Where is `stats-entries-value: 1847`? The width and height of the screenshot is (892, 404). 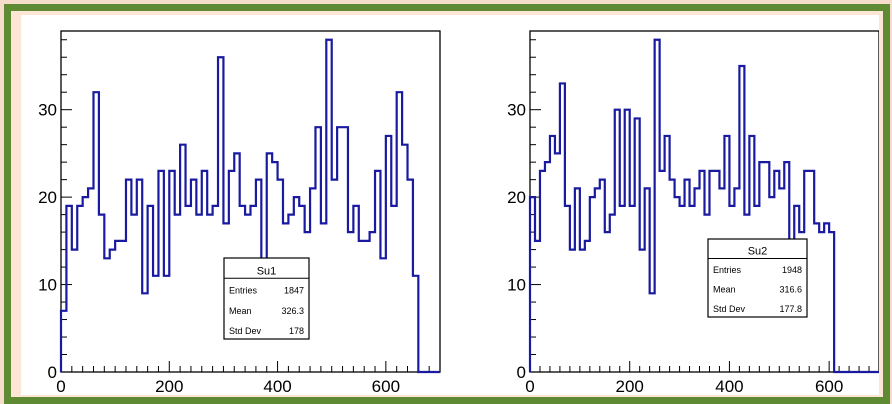
stats-entries-value: 1847 is located at coordinates (294, 291).